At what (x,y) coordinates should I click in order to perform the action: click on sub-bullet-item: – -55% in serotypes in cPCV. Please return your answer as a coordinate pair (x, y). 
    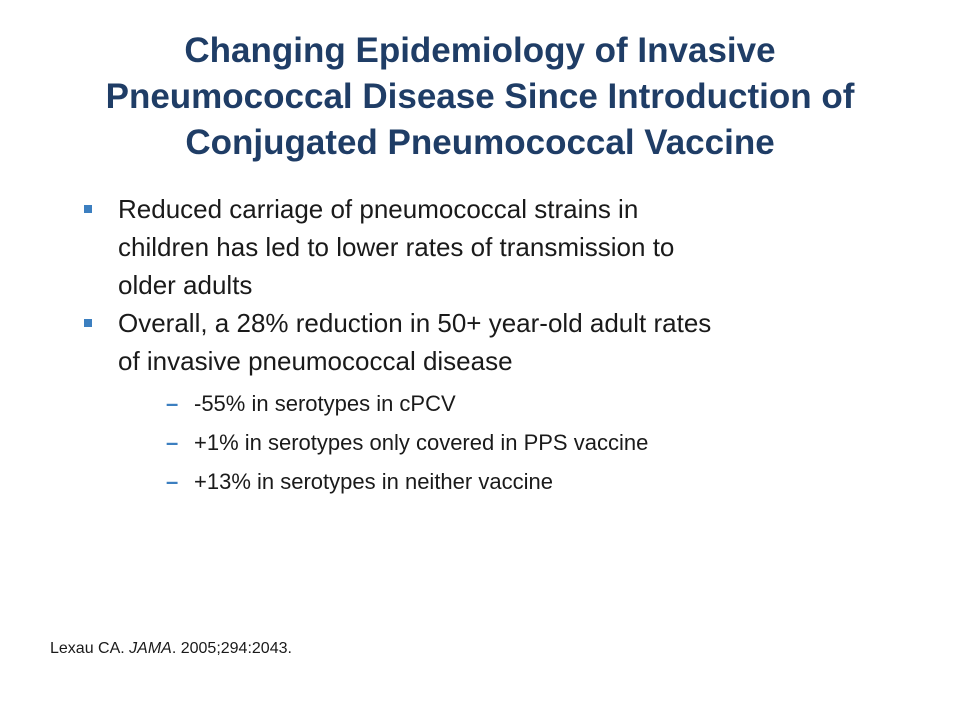
    Looking at the image, I should click on (535, 403).